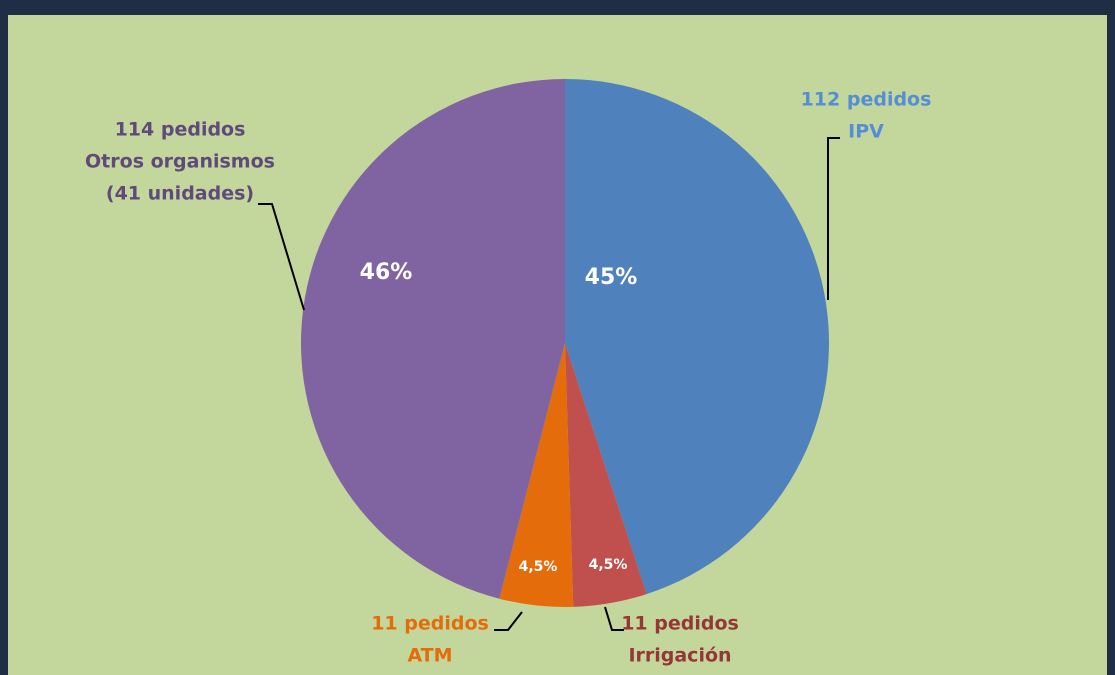 The width and height of the screenshot is (1115, 675). Describe the element at coordinates (386, 272) in the screenshot. I see `percent-label: 46%` at that location.